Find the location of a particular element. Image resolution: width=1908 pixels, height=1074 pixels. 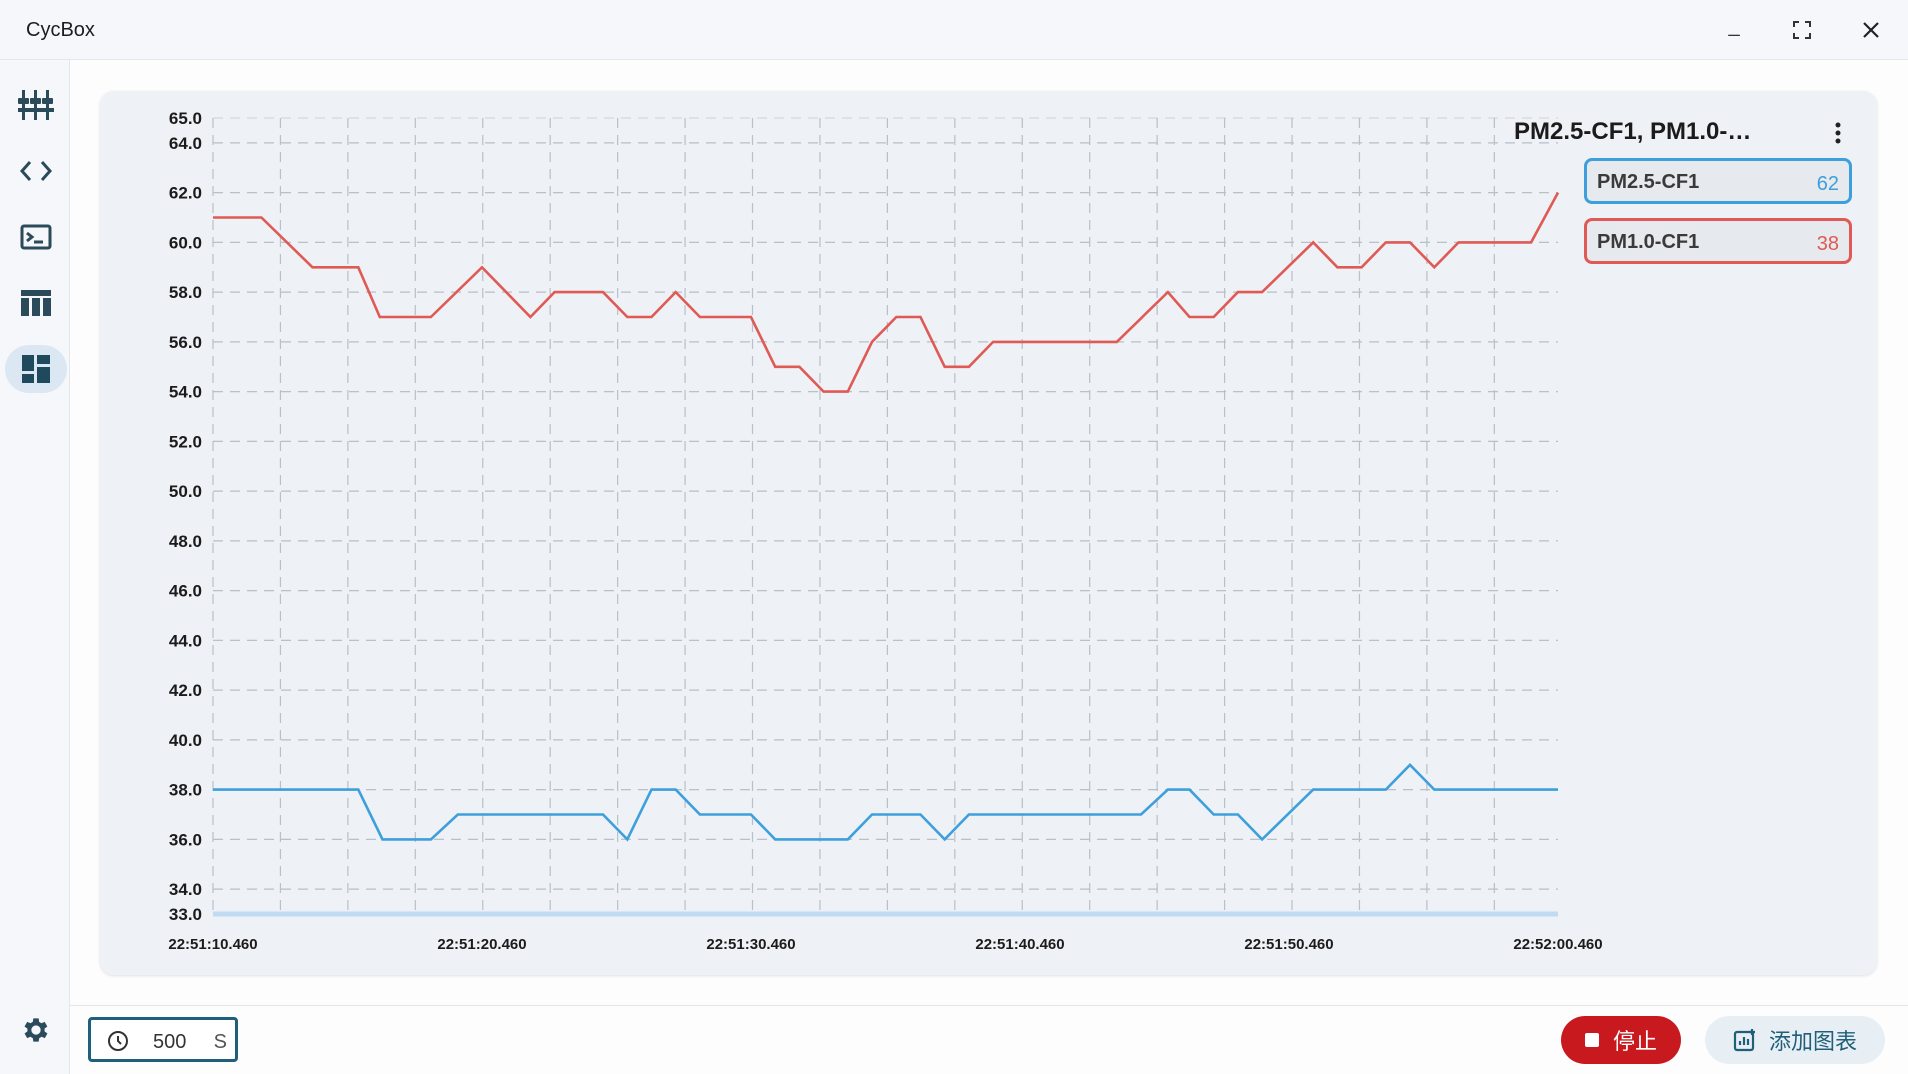

x-tick-label: 22:51:50.460 is located at coordinates (1288, 944).